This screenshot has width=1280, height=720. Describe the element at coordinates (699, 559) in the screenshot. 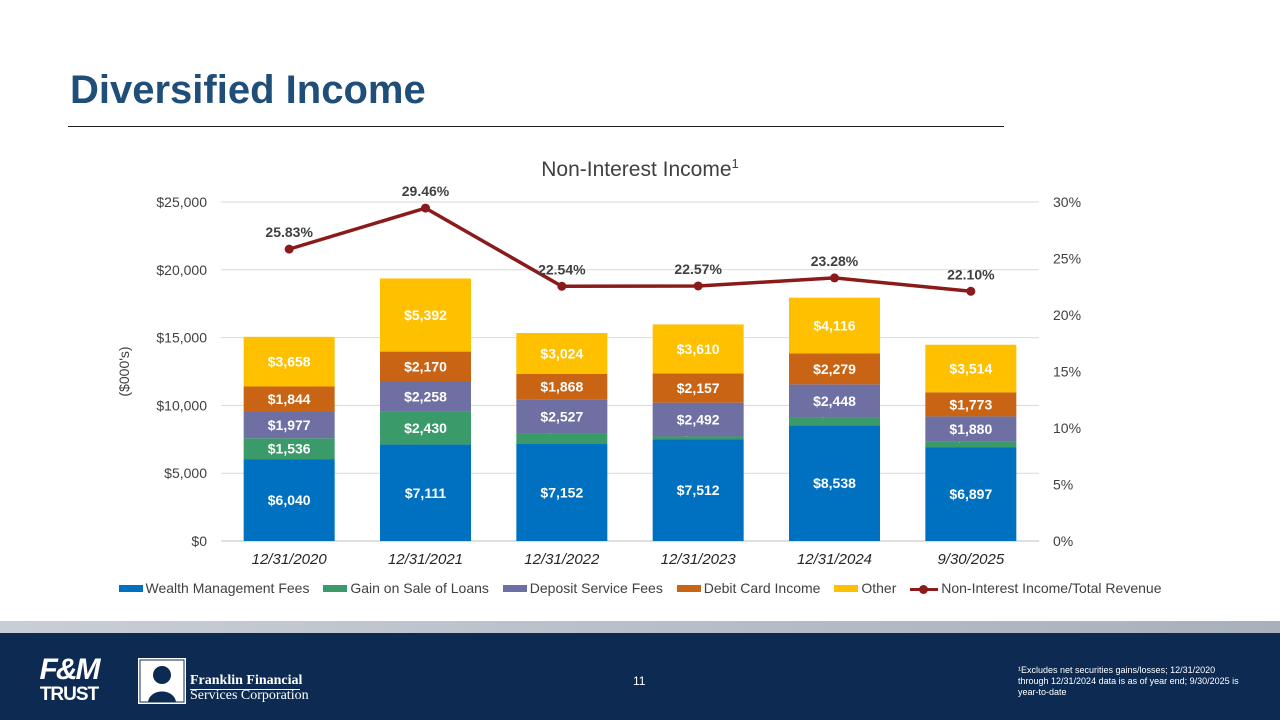

I see `x-tick-label: 12/31/2023` at that location.